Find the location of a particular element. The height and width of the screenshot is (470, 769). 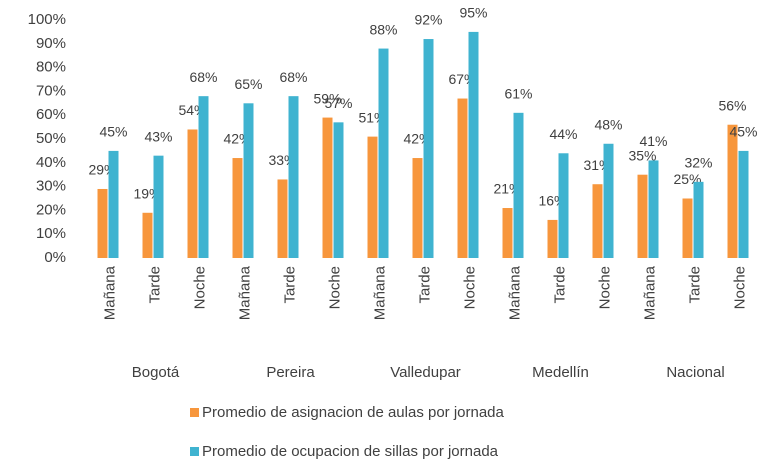

value-label: 65% is located at coordinates (248, 84).